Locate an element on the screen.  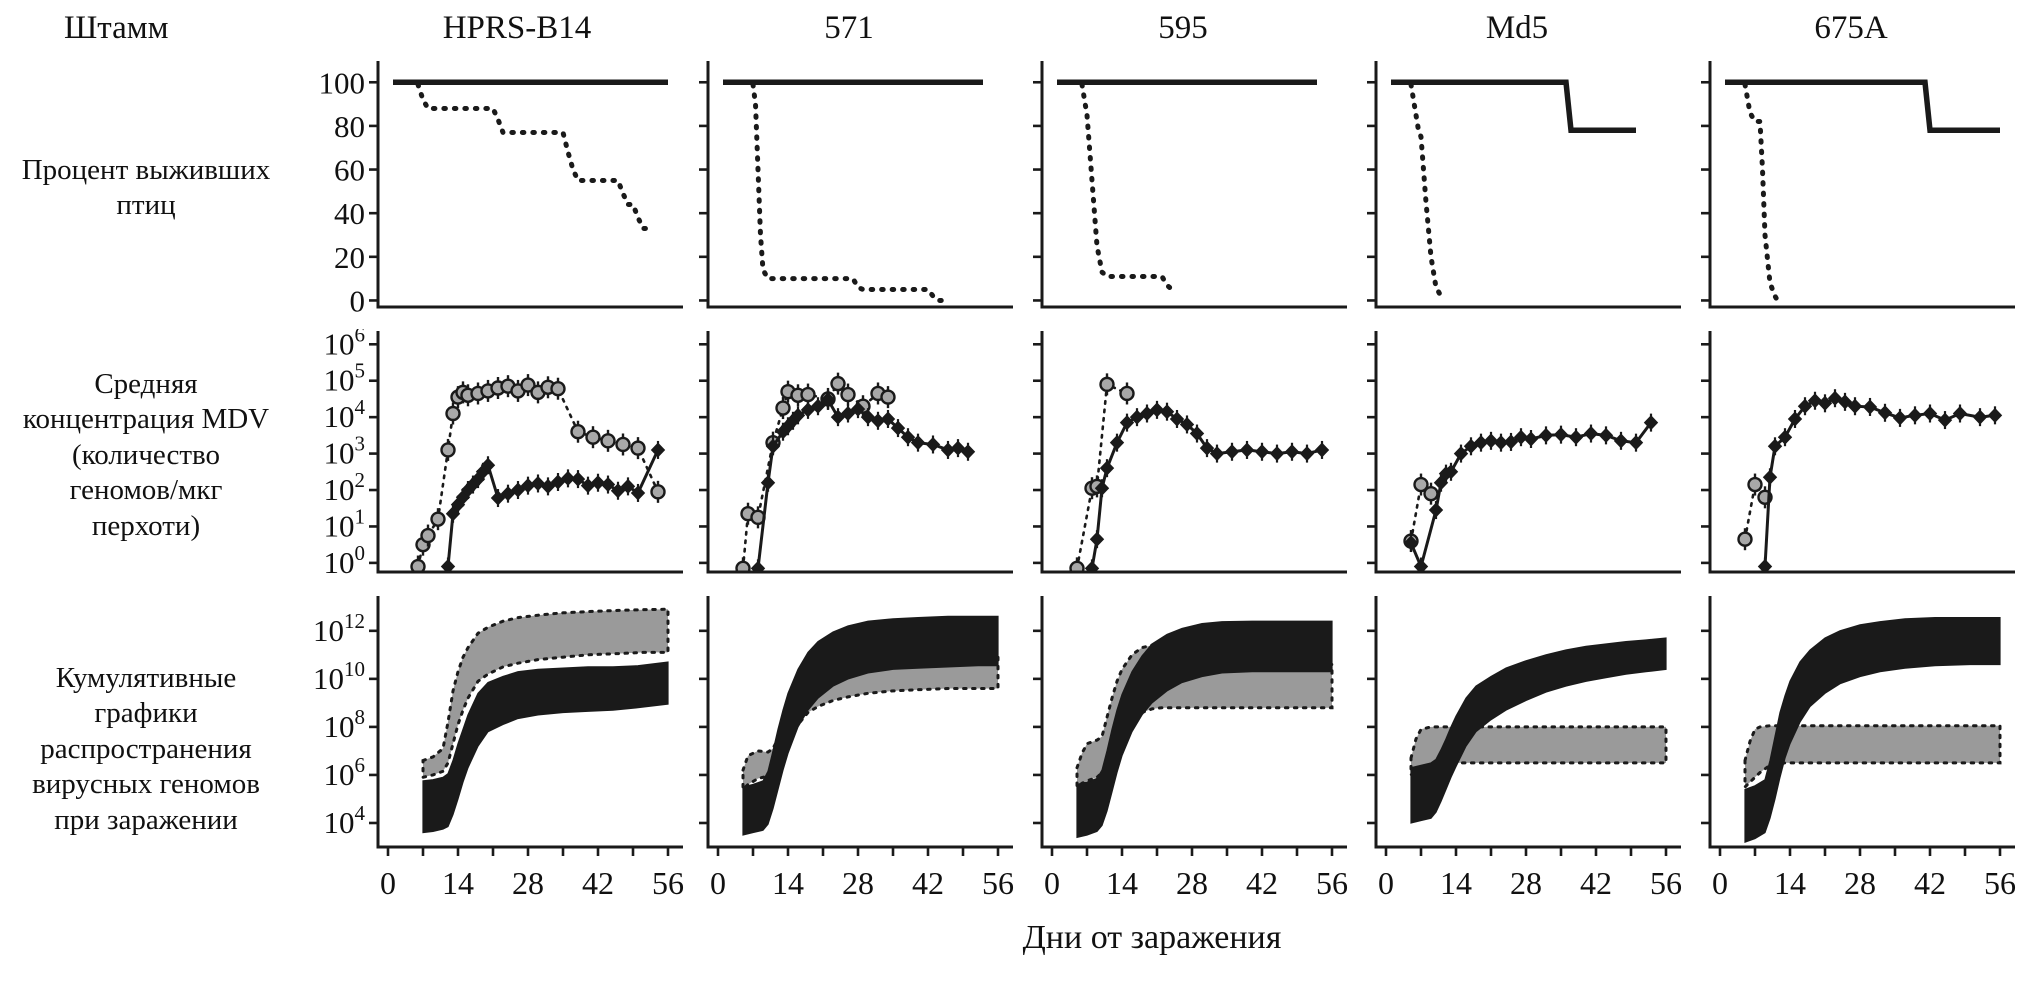
panel-mdv-md5 is located at coordinates (1517, 455).